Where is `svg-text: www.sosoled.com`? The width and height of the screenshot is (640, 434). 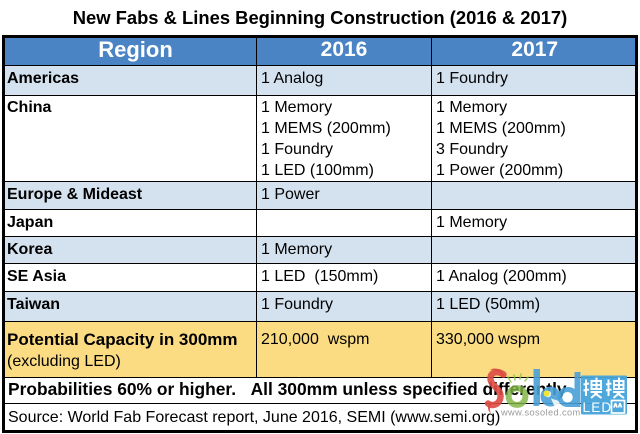 svg-text: www.sosoled.com is located at coordinates (540, 413).